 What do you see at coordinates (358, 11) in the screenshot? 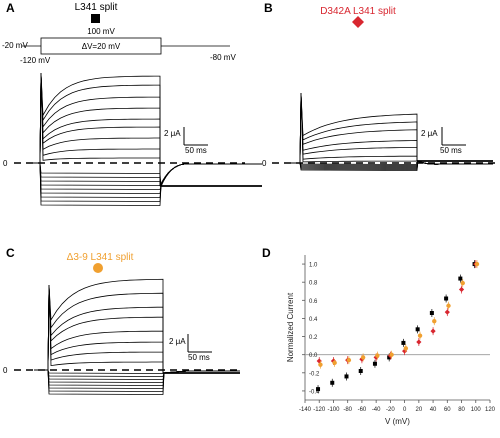
I see `panel-b-title: D342A L341 split` at bounding box center [358, 11].